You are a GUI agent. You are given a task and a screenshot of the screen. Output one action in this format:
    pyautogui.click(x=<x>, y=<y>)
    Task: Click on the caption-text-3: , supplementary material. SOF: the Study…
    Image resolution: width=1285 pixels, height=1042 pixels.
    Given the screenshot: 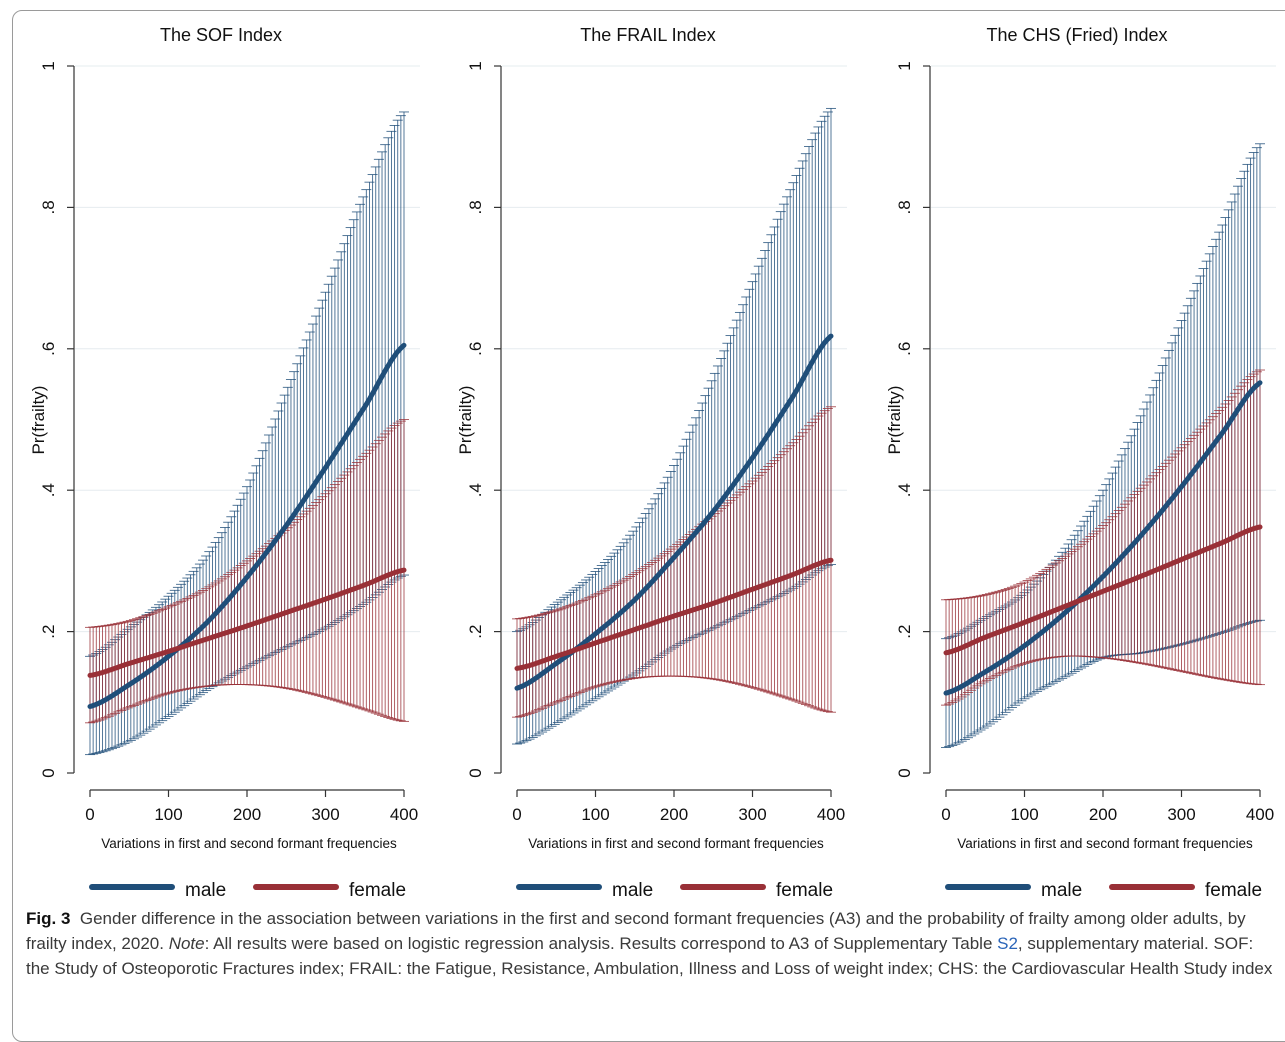 What is the action you would take?
    pyautogui.click(x=649, y=956)
    